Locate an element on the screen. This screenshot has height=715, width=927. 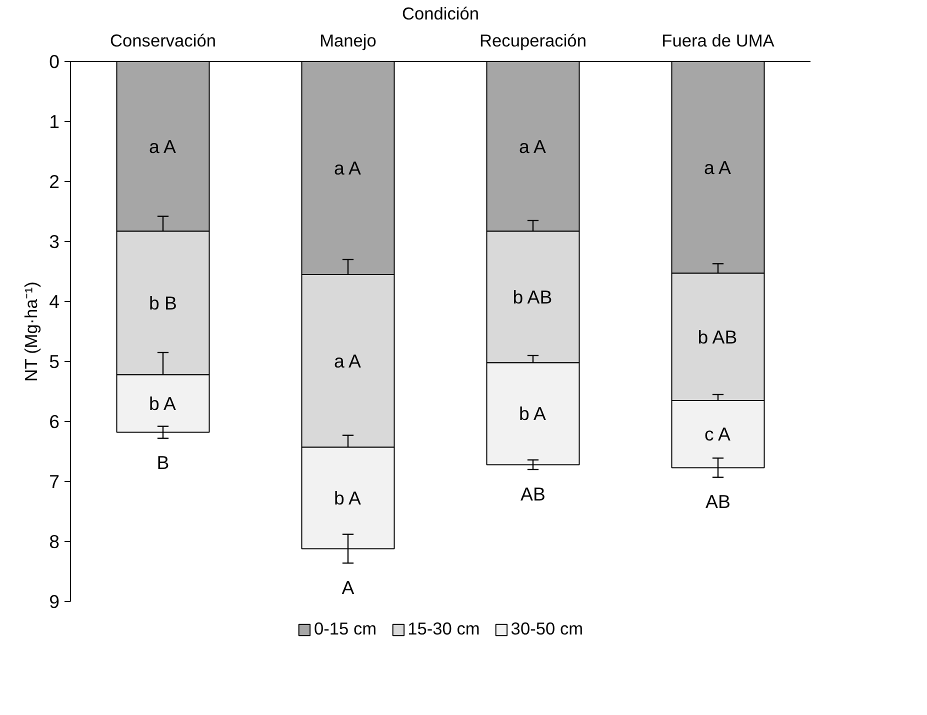
y-axis-title: NT (Mg·ha⁻¹) is located at coordinates (31, 332).